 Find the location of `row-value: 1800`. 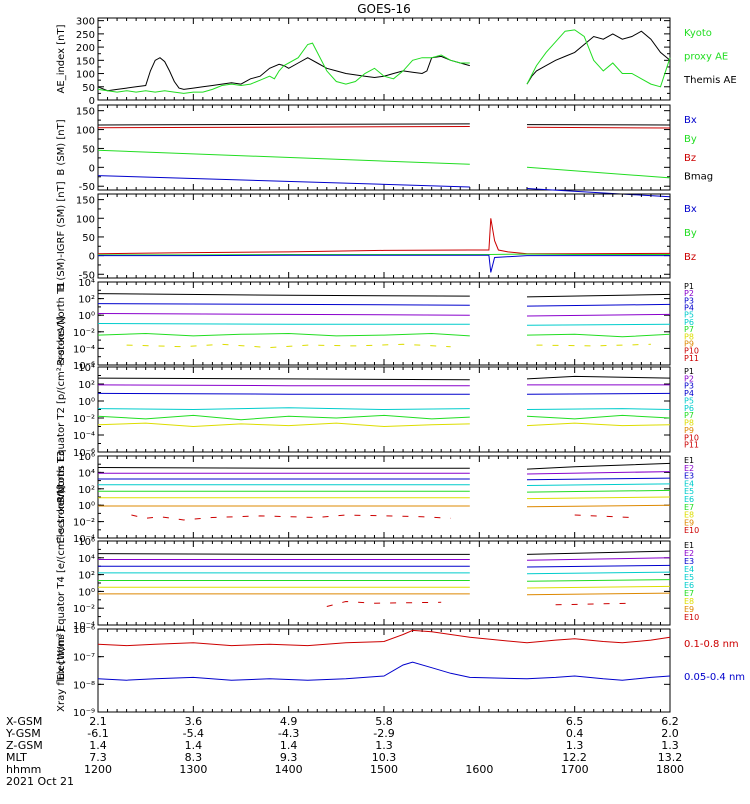

row-value: 1800 is located at coordinates (670, 769).